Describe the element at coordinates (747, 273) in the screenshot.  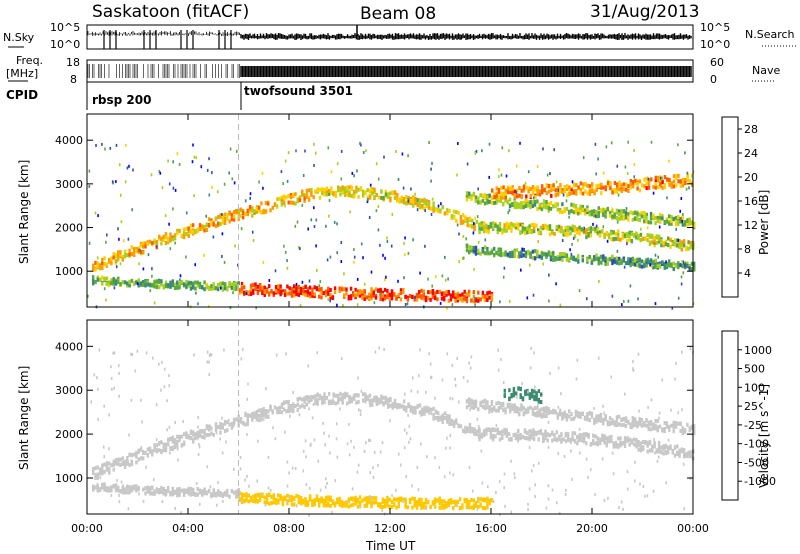
I see `power-colorbar-tick-label: 4` at that location.